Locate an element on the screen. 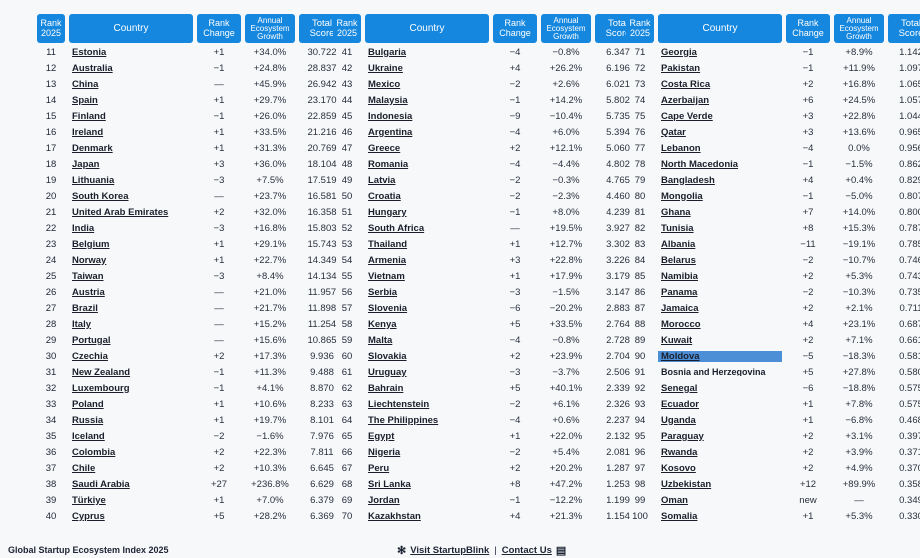 This screenshot has width=920, height=558. country-link: Poland is located at coordinates (88, 404).